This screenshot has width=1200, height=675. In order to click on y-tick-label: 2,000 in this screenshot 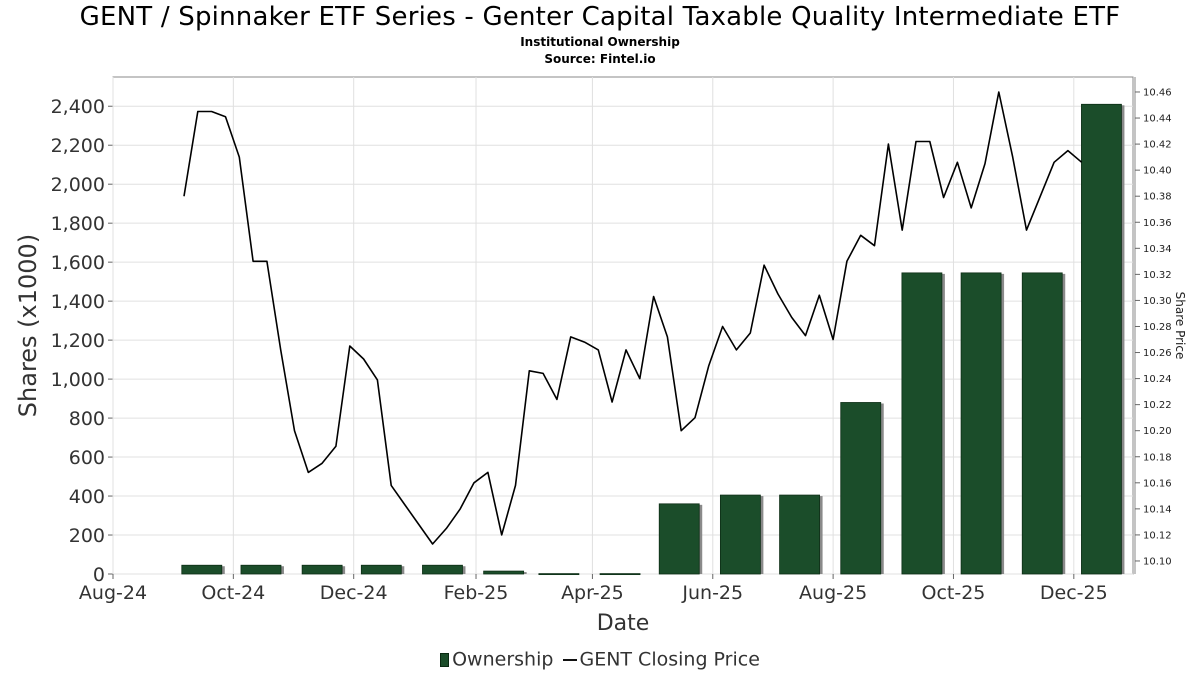, I will do `click(78, 185)`.